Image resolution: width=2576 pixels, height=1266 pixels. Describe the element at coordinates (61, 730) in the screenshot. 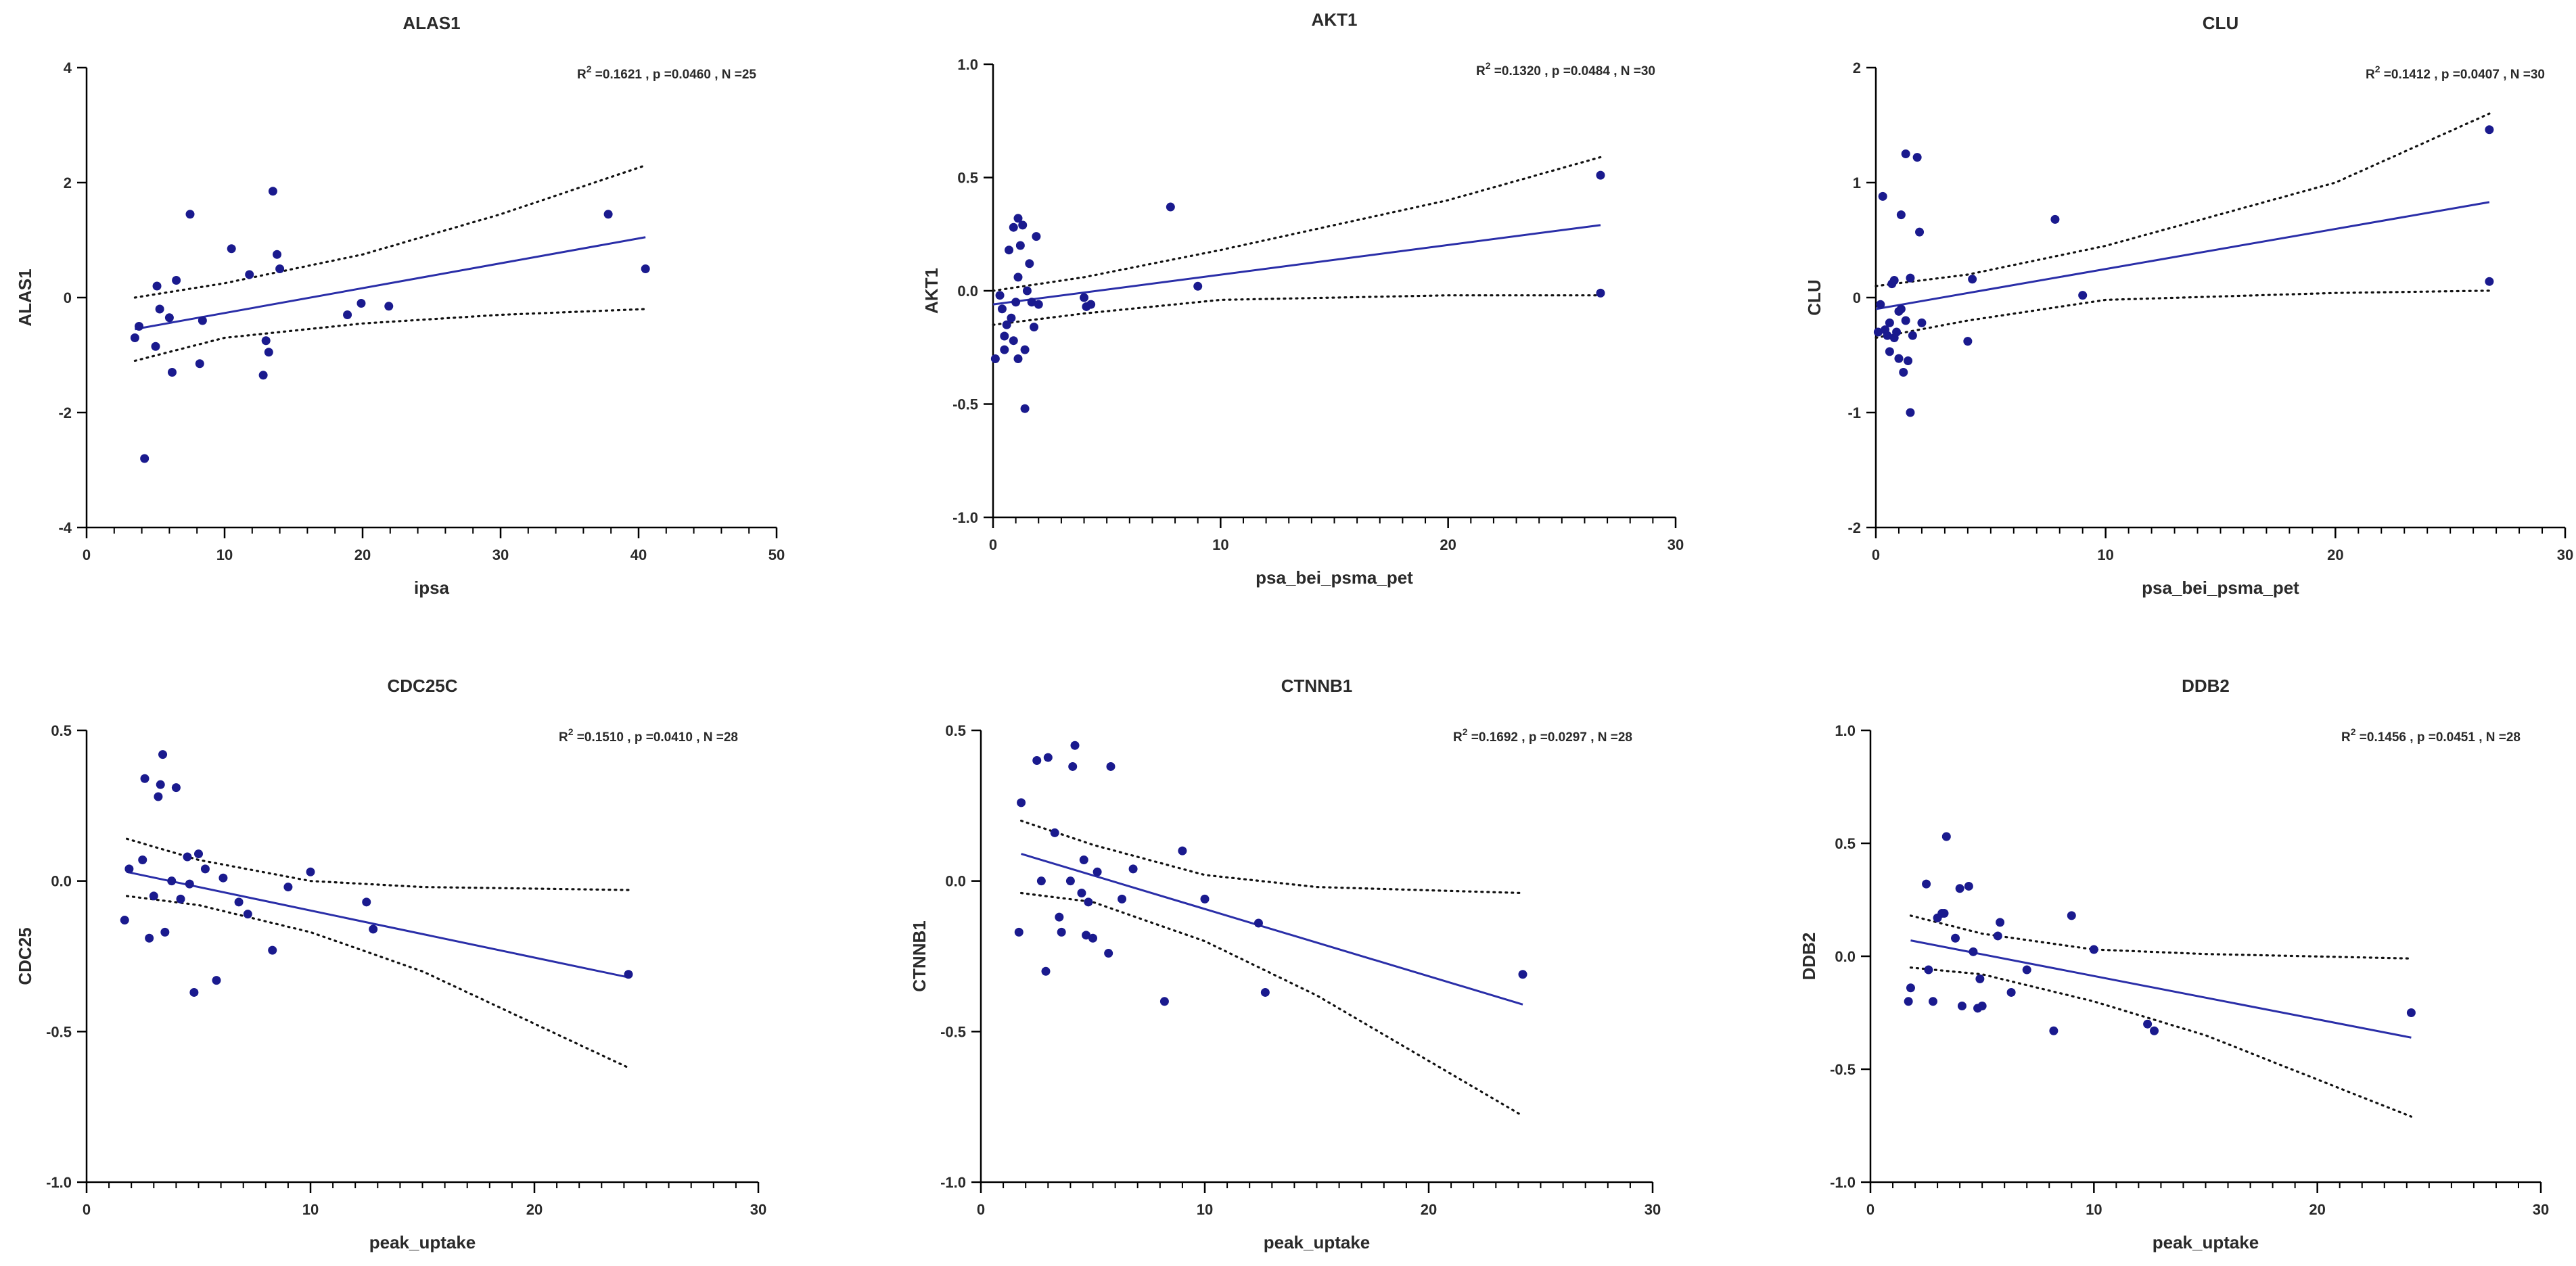

I see `y-tick-label: 0.5` at that location.